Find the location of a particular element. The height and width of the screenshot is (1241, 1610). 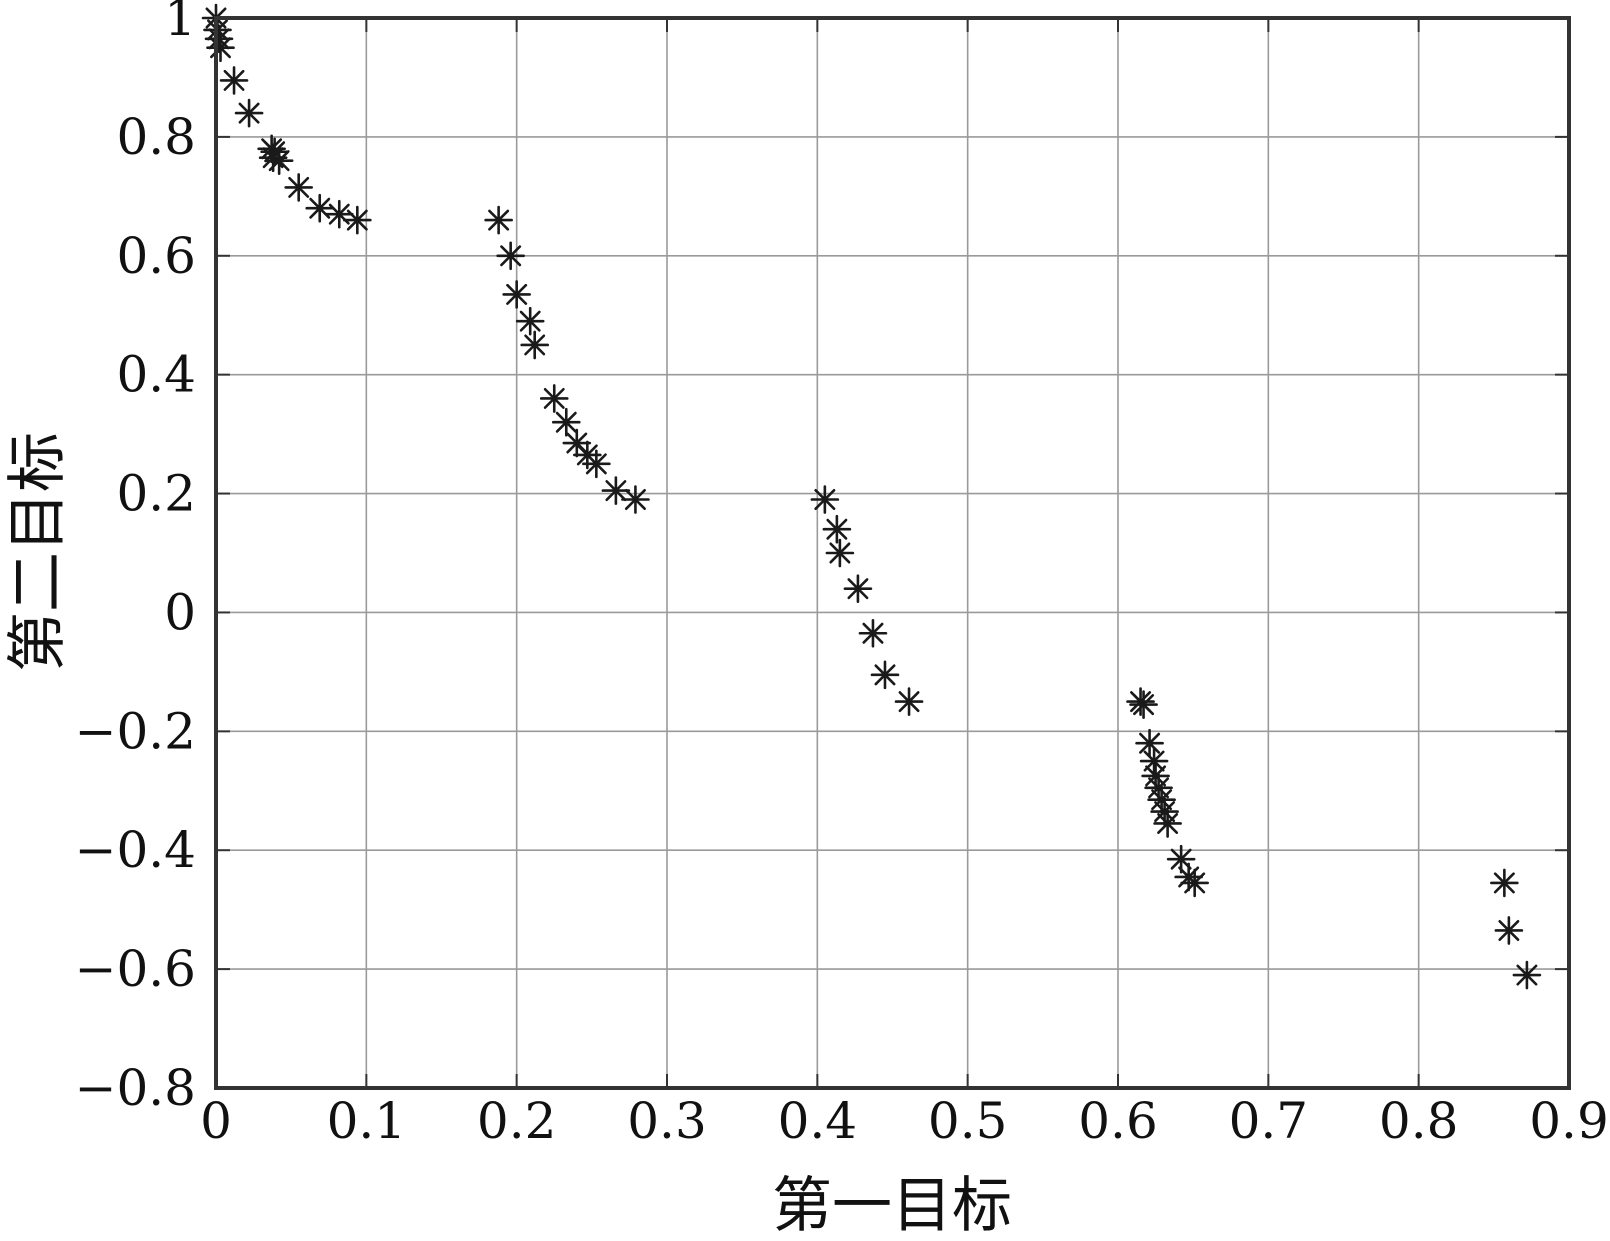

y-axis-title: 第二目标 is located at coordinates (38, 552).